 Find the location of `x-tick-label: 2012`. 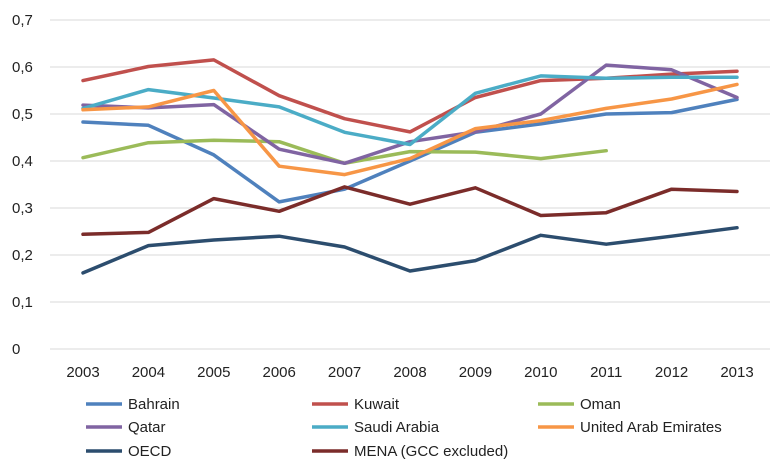

x-tick-label: 2012 is located at coordinates (671, 372).